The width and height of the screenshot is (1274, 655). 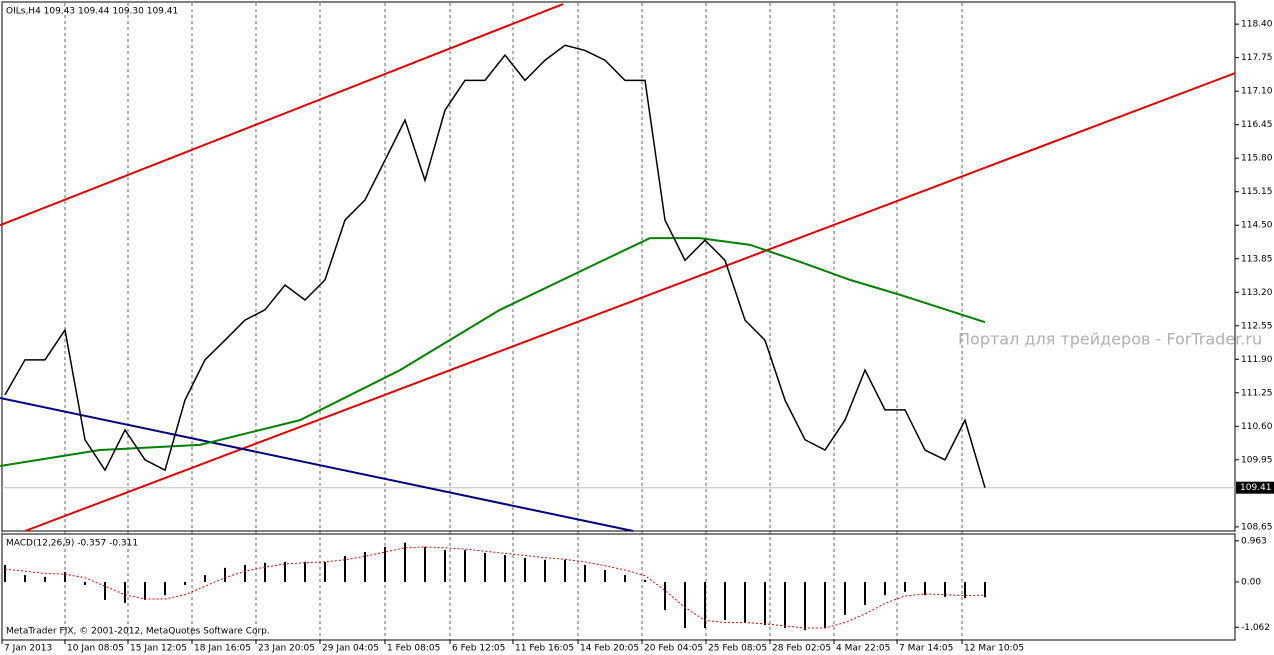 What do you see at coordinates (495, 587) in the screenshot?
I see `signal-line` at bounding box center [495, 587].